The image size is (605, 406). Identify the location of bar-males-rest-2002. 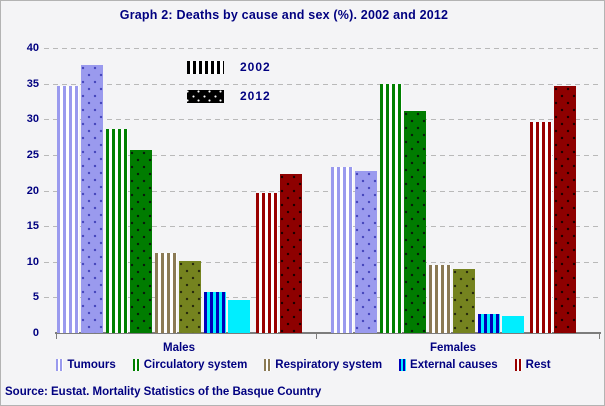
(267, 263).